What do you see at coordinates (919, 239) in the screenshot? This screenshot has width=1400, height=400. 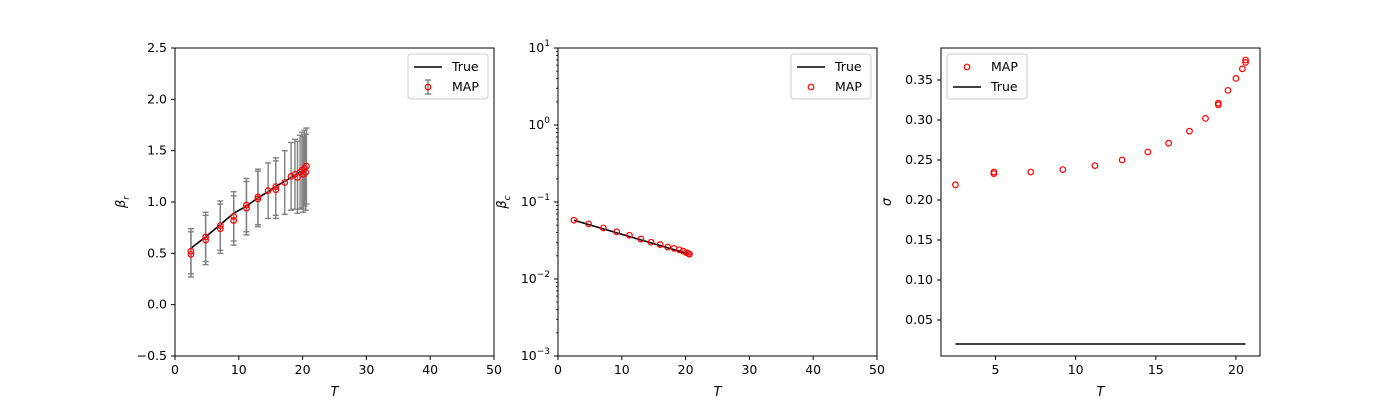 I see `y-tick-label: 0.15` at bounding box center [919, 239].